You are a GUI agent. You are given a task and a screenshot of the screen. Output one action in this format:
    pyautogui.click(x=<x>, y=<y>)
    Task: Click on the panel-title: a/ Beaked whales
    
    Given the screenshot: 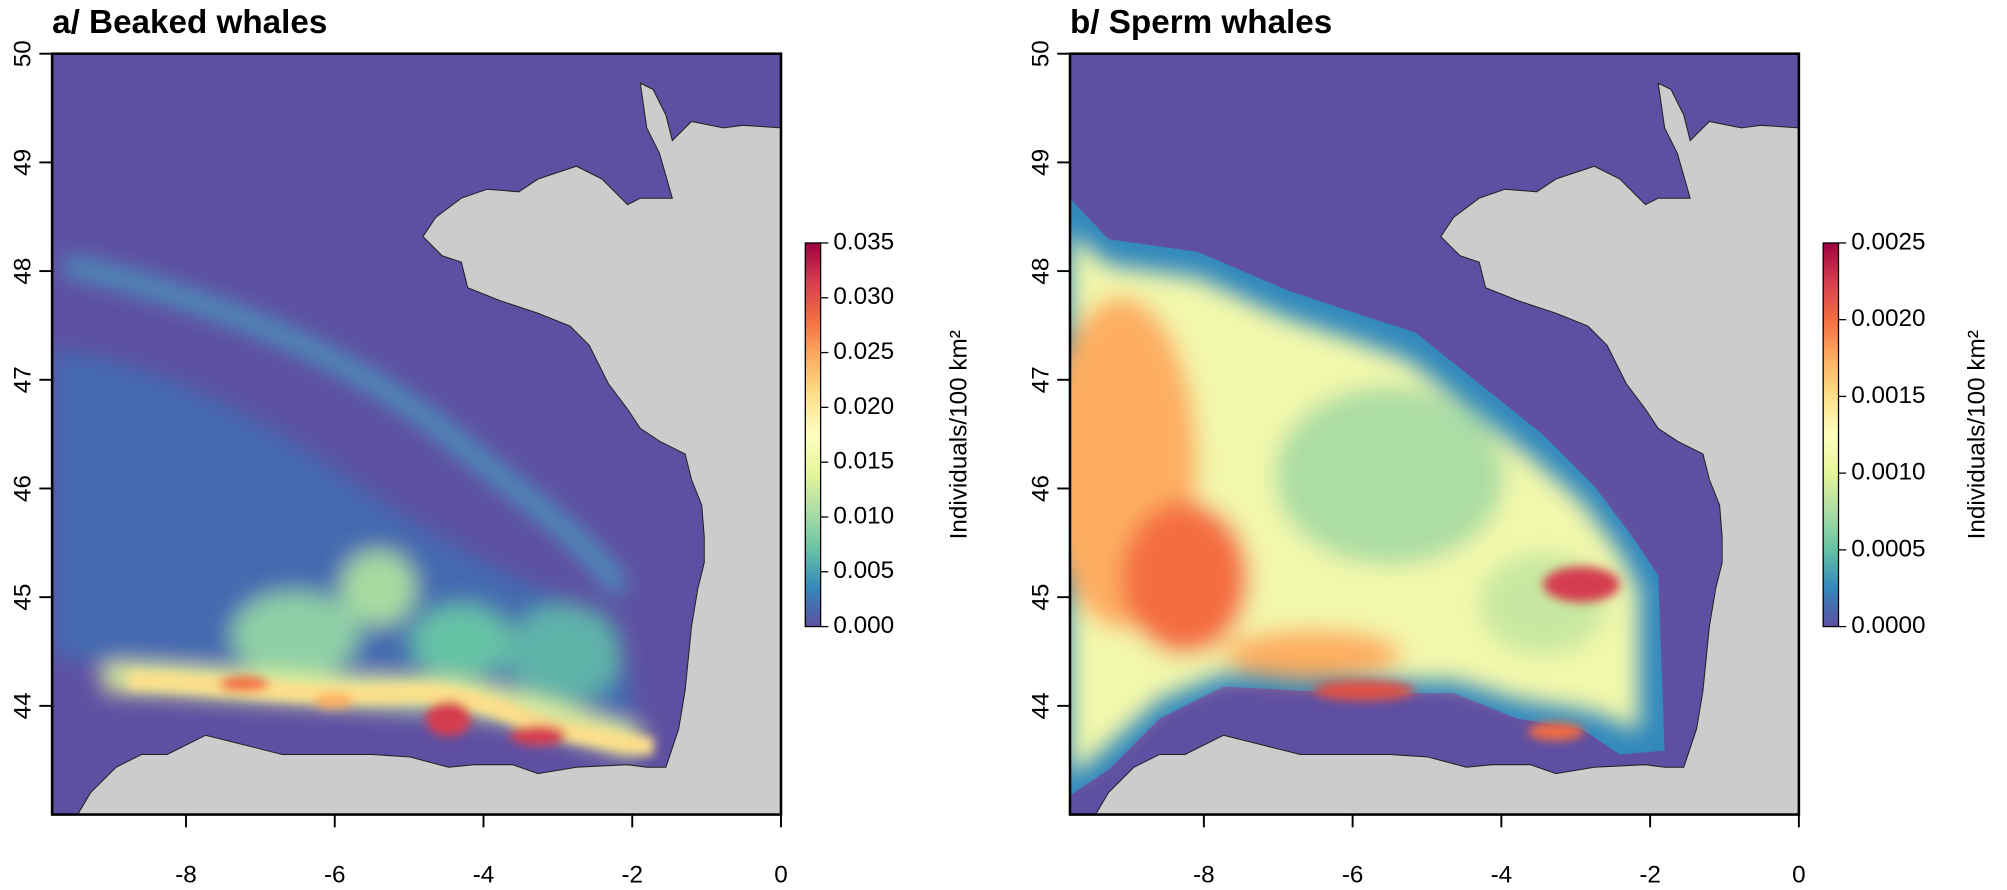 What is the action you would take?
    pyautogui.click(x=189, y=22)
    